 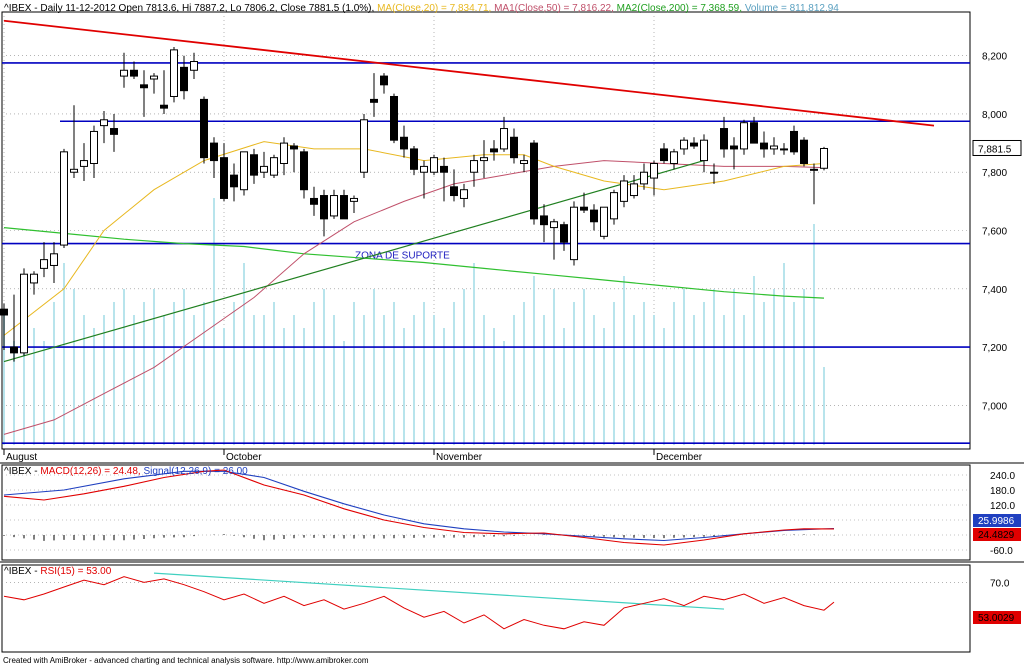 I want to click on macd-panel-frame, so click(x=486, y=512).